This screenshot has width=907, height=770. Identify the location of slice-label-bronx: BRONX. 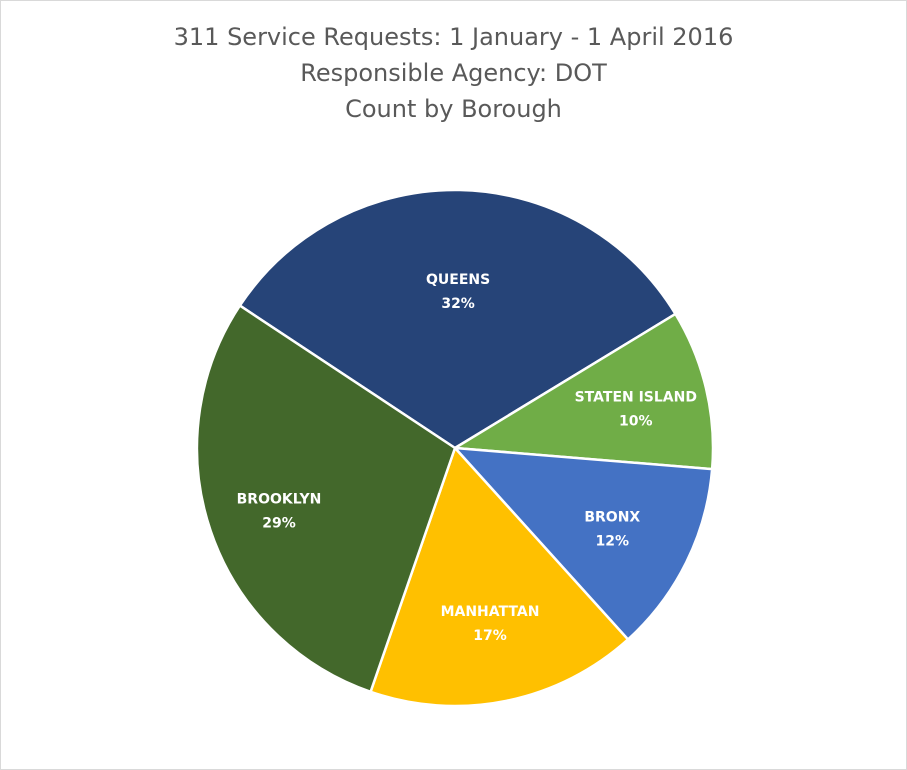
(612, 518).